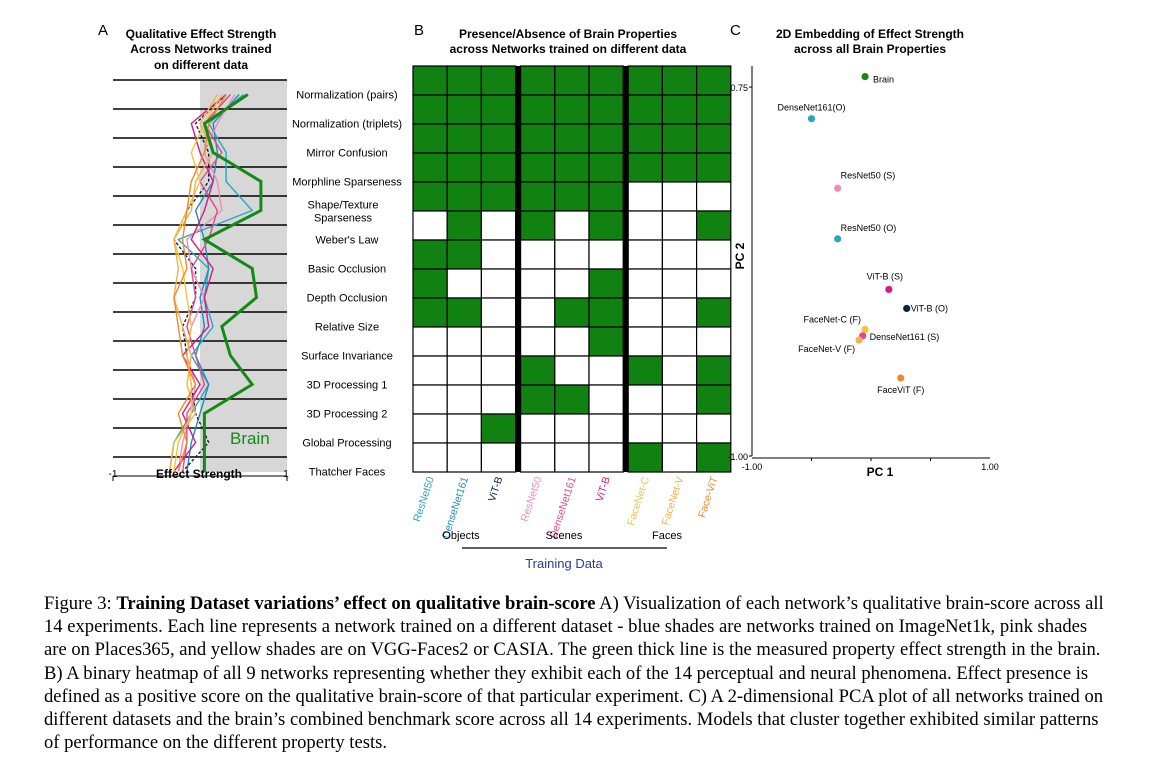 The height and width of the screenshot is (784, 1154). I want to click on caption-prefix: Figure 3:, so click(80, 603).